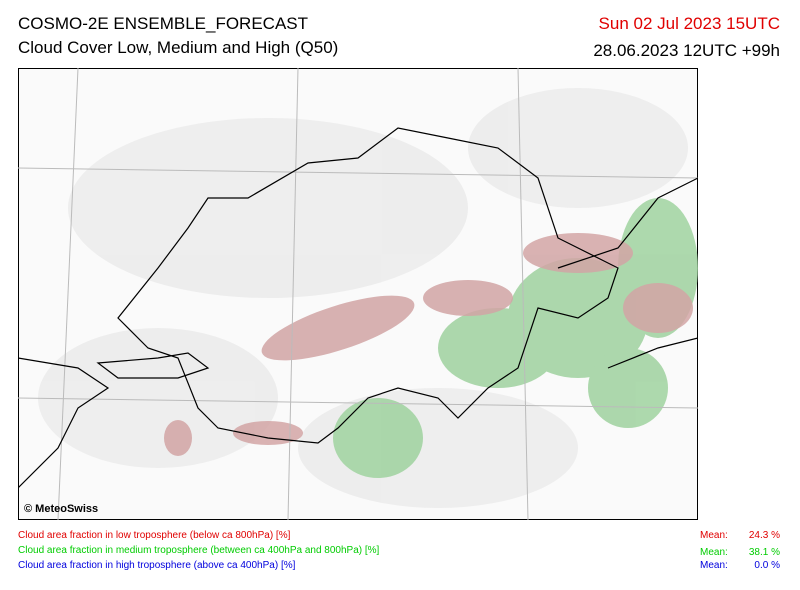  I want to click on title: COSMO-2E ENSEMBLE_FORECAST, so click(163, 23).